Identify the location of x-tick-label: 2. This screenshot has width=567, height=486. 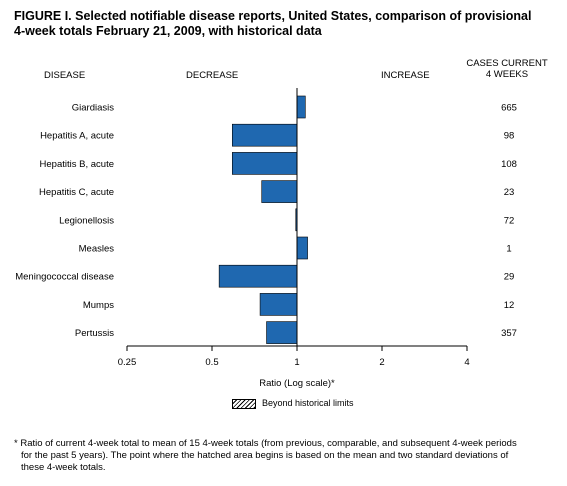
(381, 362).